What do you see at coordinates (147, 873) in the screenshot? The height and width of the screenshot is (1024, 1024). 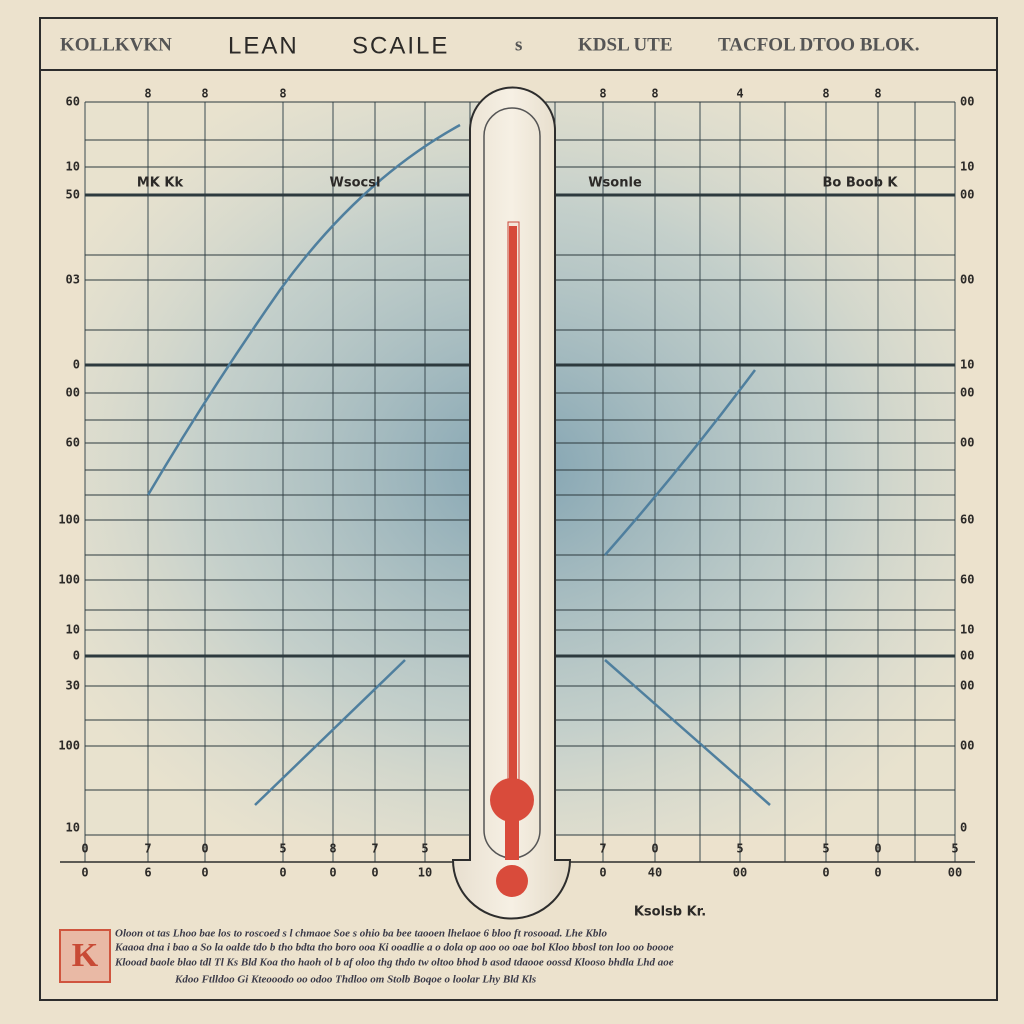 I see `x-tick-label: 6` at bounding box center [147, 873].